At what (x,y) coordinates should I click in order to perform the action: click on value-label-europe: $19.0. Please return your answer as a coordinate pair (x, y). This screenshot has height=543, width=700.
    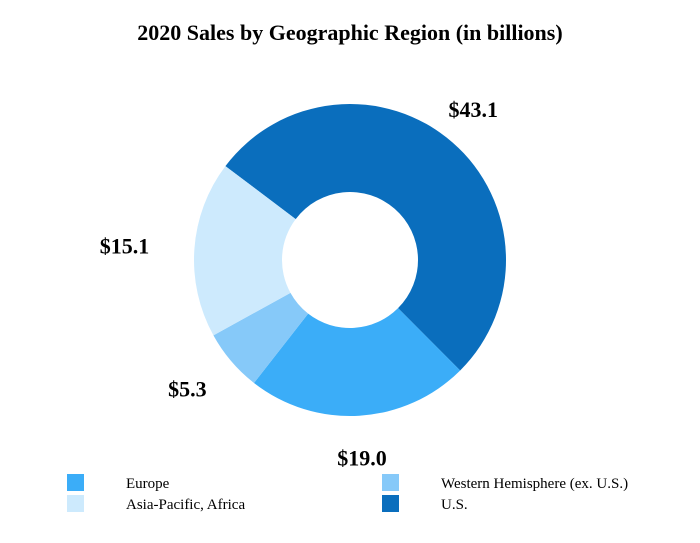
    Looking at the image, I should click on (362, 458).